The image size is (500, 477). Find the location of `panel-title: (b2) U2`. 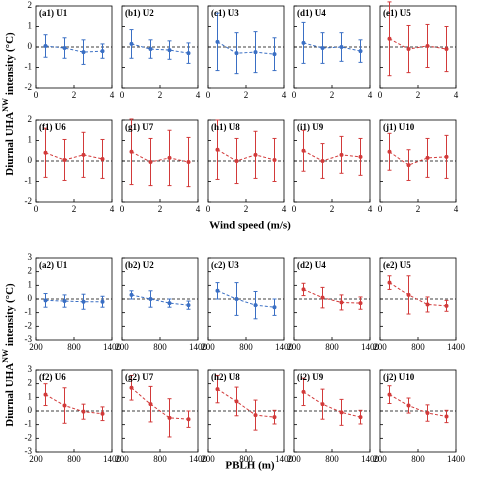

panel-title: (b2) U2 is located at coordinates (139, 265).